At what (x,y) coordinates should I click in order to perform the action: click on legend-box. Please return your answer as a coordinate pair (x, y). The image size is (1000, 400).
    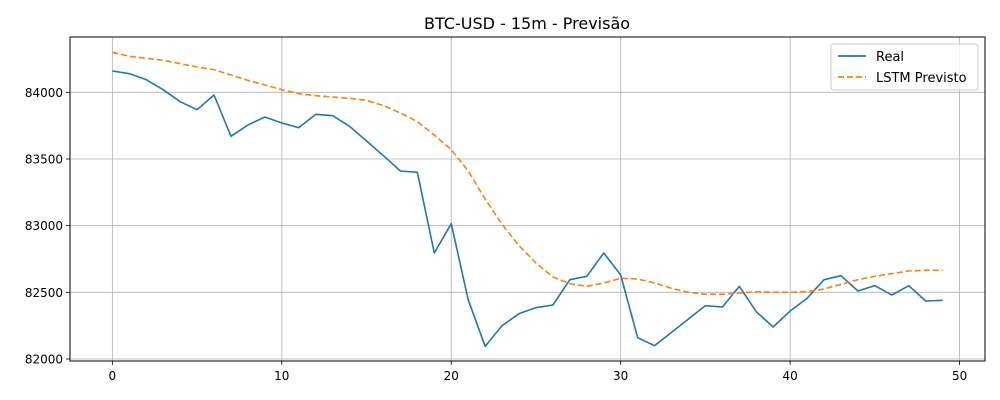
    Looking at the image, I should click on (904, 67).